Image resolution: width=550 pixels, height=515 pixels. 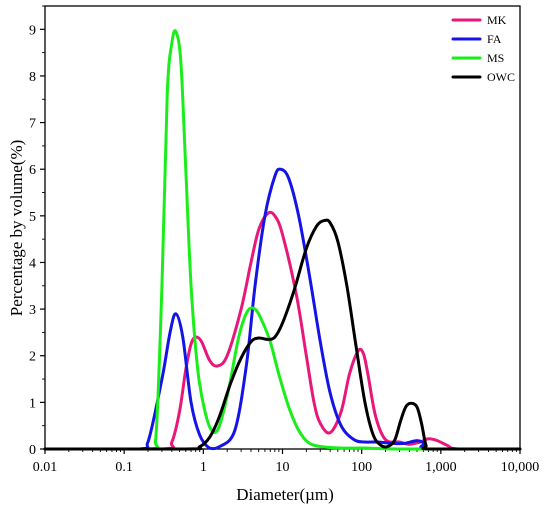 I want to click on y-tick-label: 8, so click(x=32, y=77).